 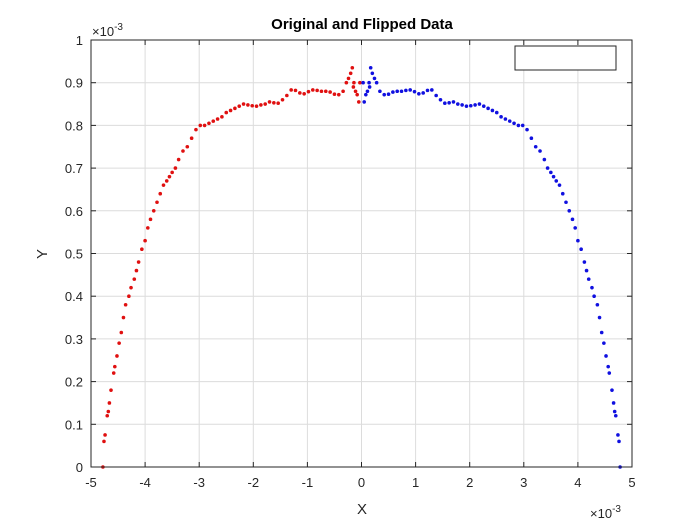 I want to click on x-tick-label: 5, so click(x=631, y=482).